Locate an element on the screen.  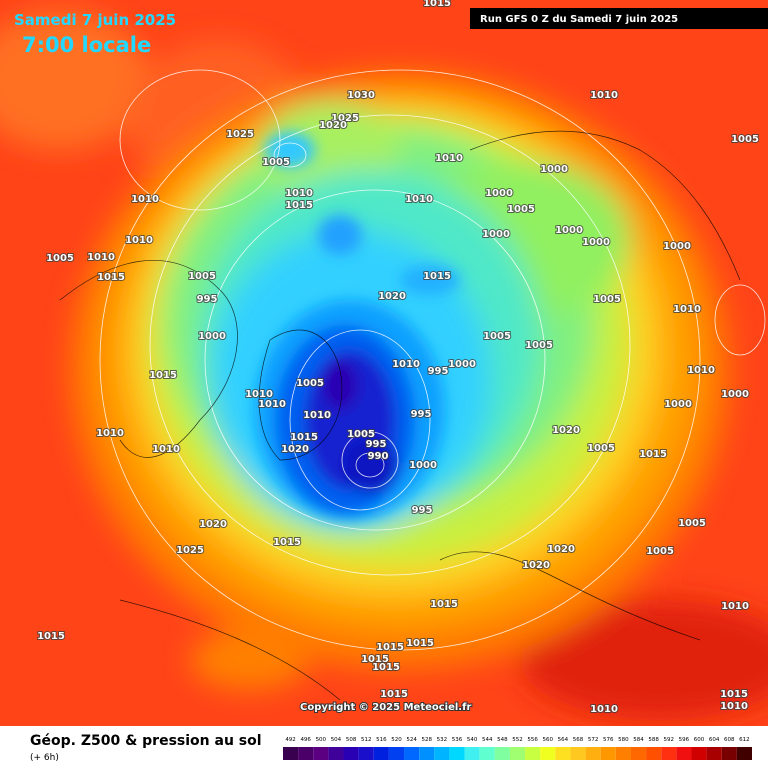
scale-label: 528 is located at coordinates (426, 740).